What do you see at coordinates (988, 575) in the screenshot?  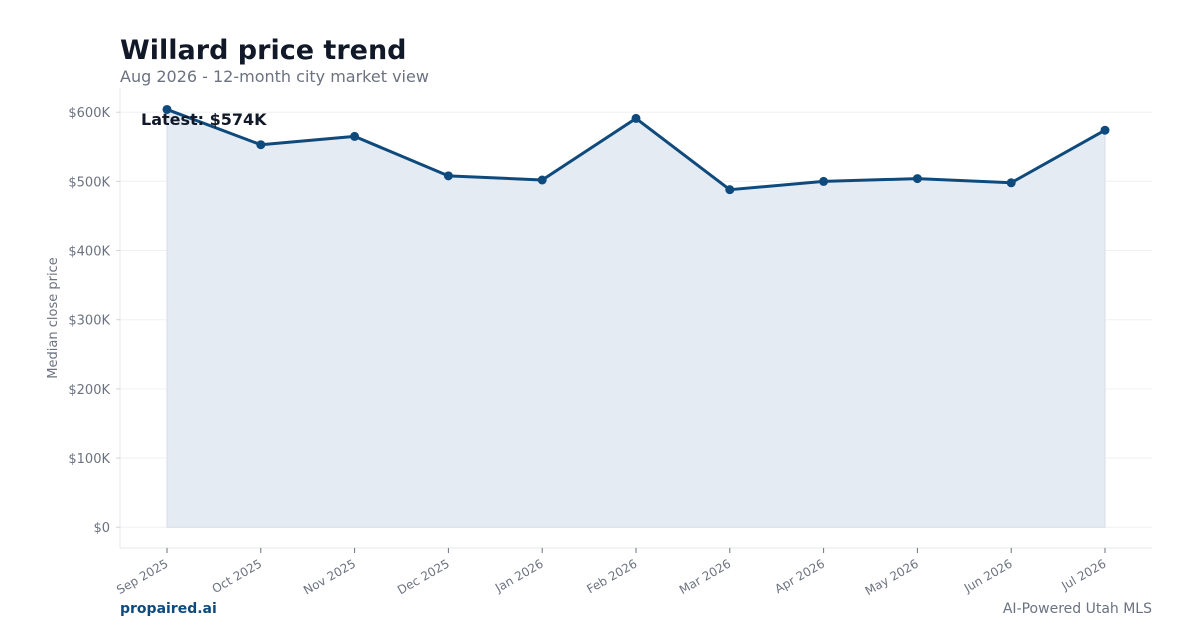 I see `x-tick-label: Jun 2026` at bounding box center [988, 575].